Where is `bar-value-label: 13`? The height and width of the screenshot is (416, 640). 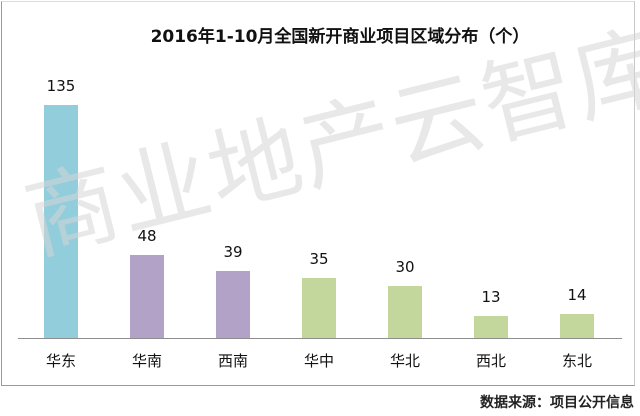
bar-value-label: 13 is located at coordinates (491, 297).